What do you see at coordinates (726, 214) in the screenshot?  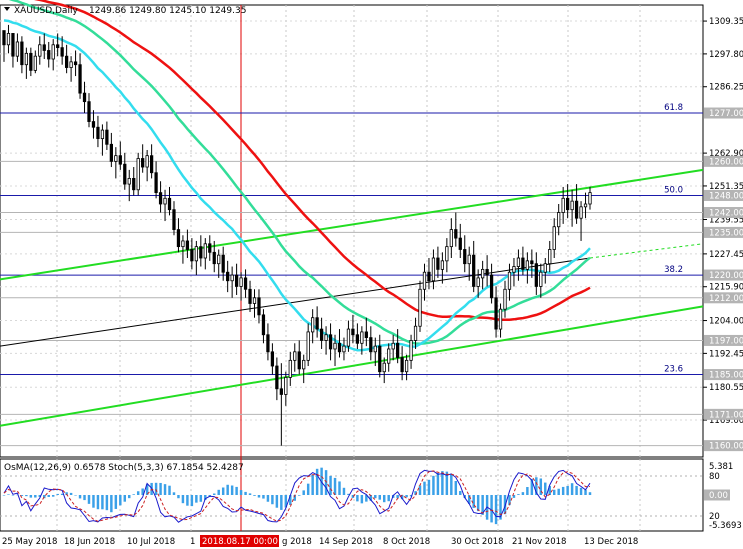 I see `price-level-label: 1242.00` at bounding box center [726, 214].